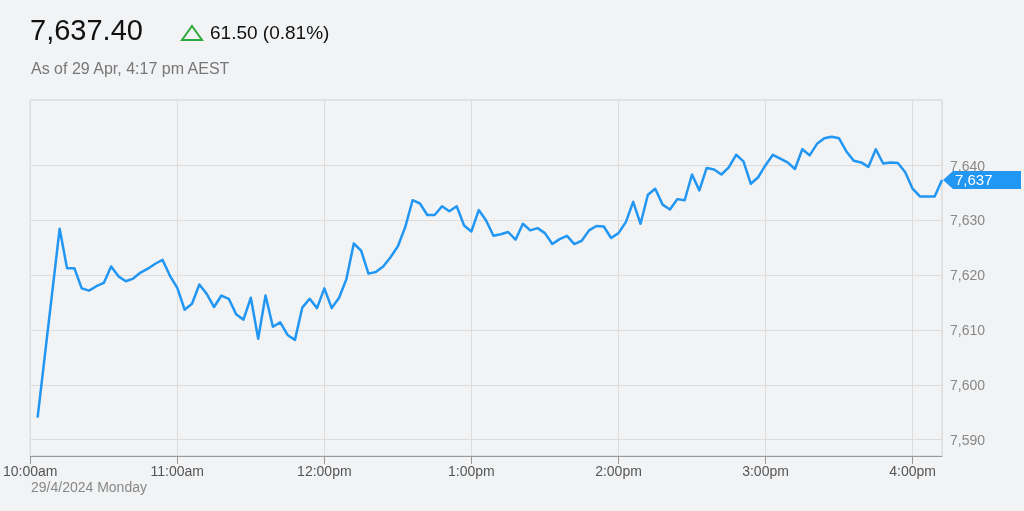 The height and width of the screenshot is (511, 1024). I want to click on x-tick-label: 10:00am, so click(30, 471).